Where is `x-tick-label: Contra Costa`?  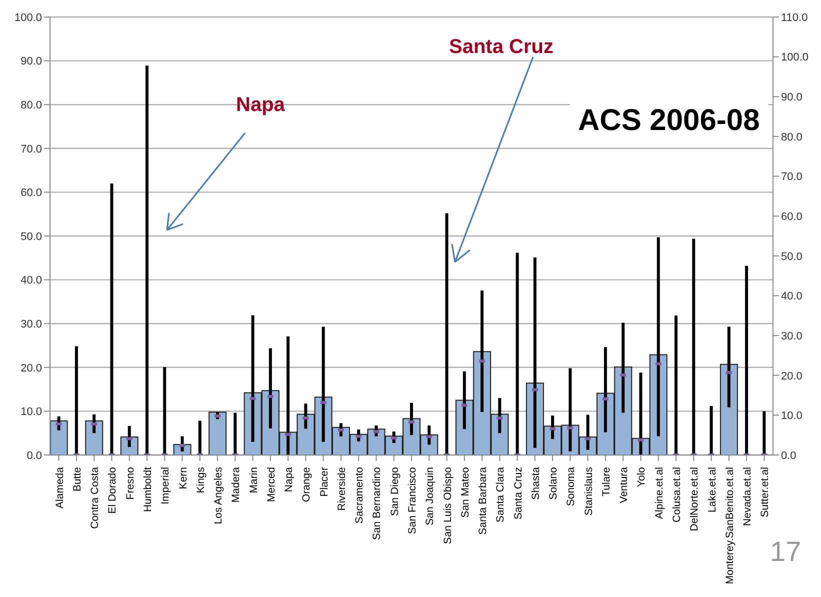 x-tick-label: Contra Costa is located at coordinates (95, 497).